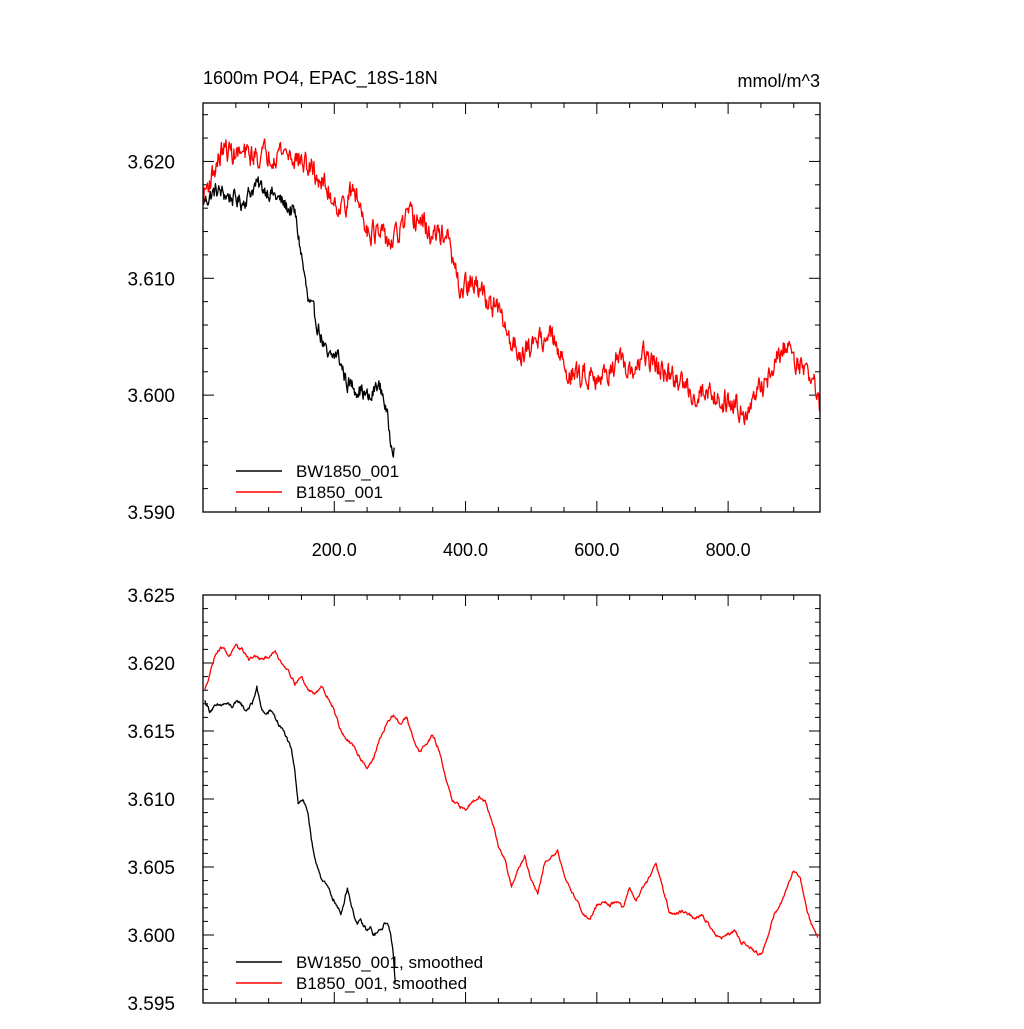  Describe the element at coordinates (317, 482) in the screenshot. I see `top-panel-legend: BW1850_001 B1850_001` at that location.